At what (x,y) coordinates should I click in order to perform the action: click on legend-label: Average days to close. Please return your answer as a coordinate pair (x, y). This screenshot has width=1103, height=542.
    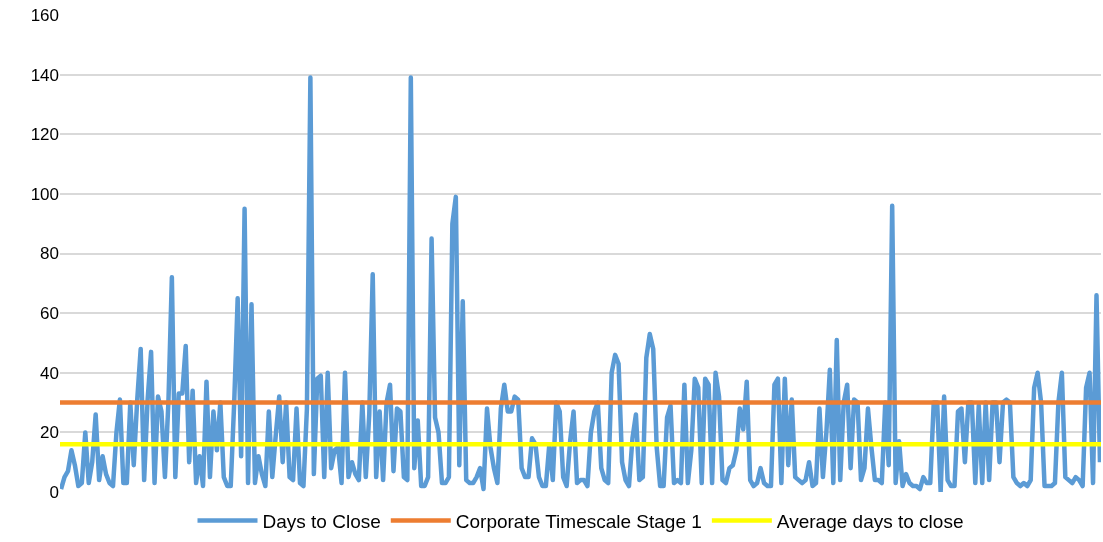
    Looking at the image, I should click on (870, 521).